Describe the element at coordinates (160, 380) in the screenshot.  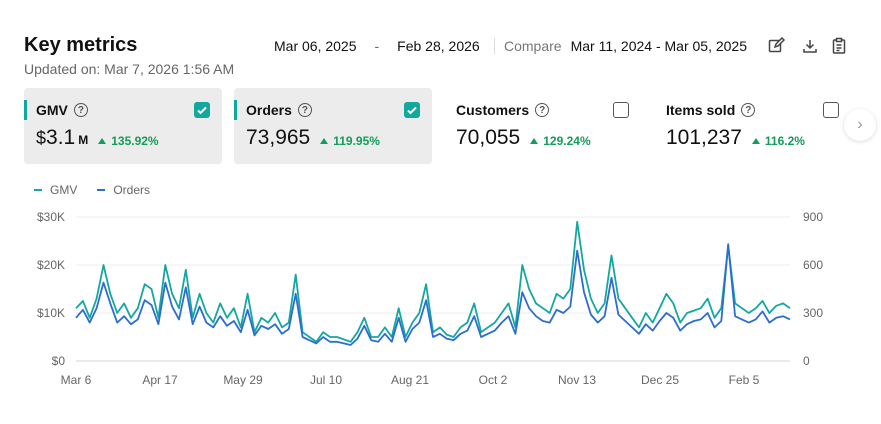
I see `x-axis-tick-label: Apr 17` at that location.